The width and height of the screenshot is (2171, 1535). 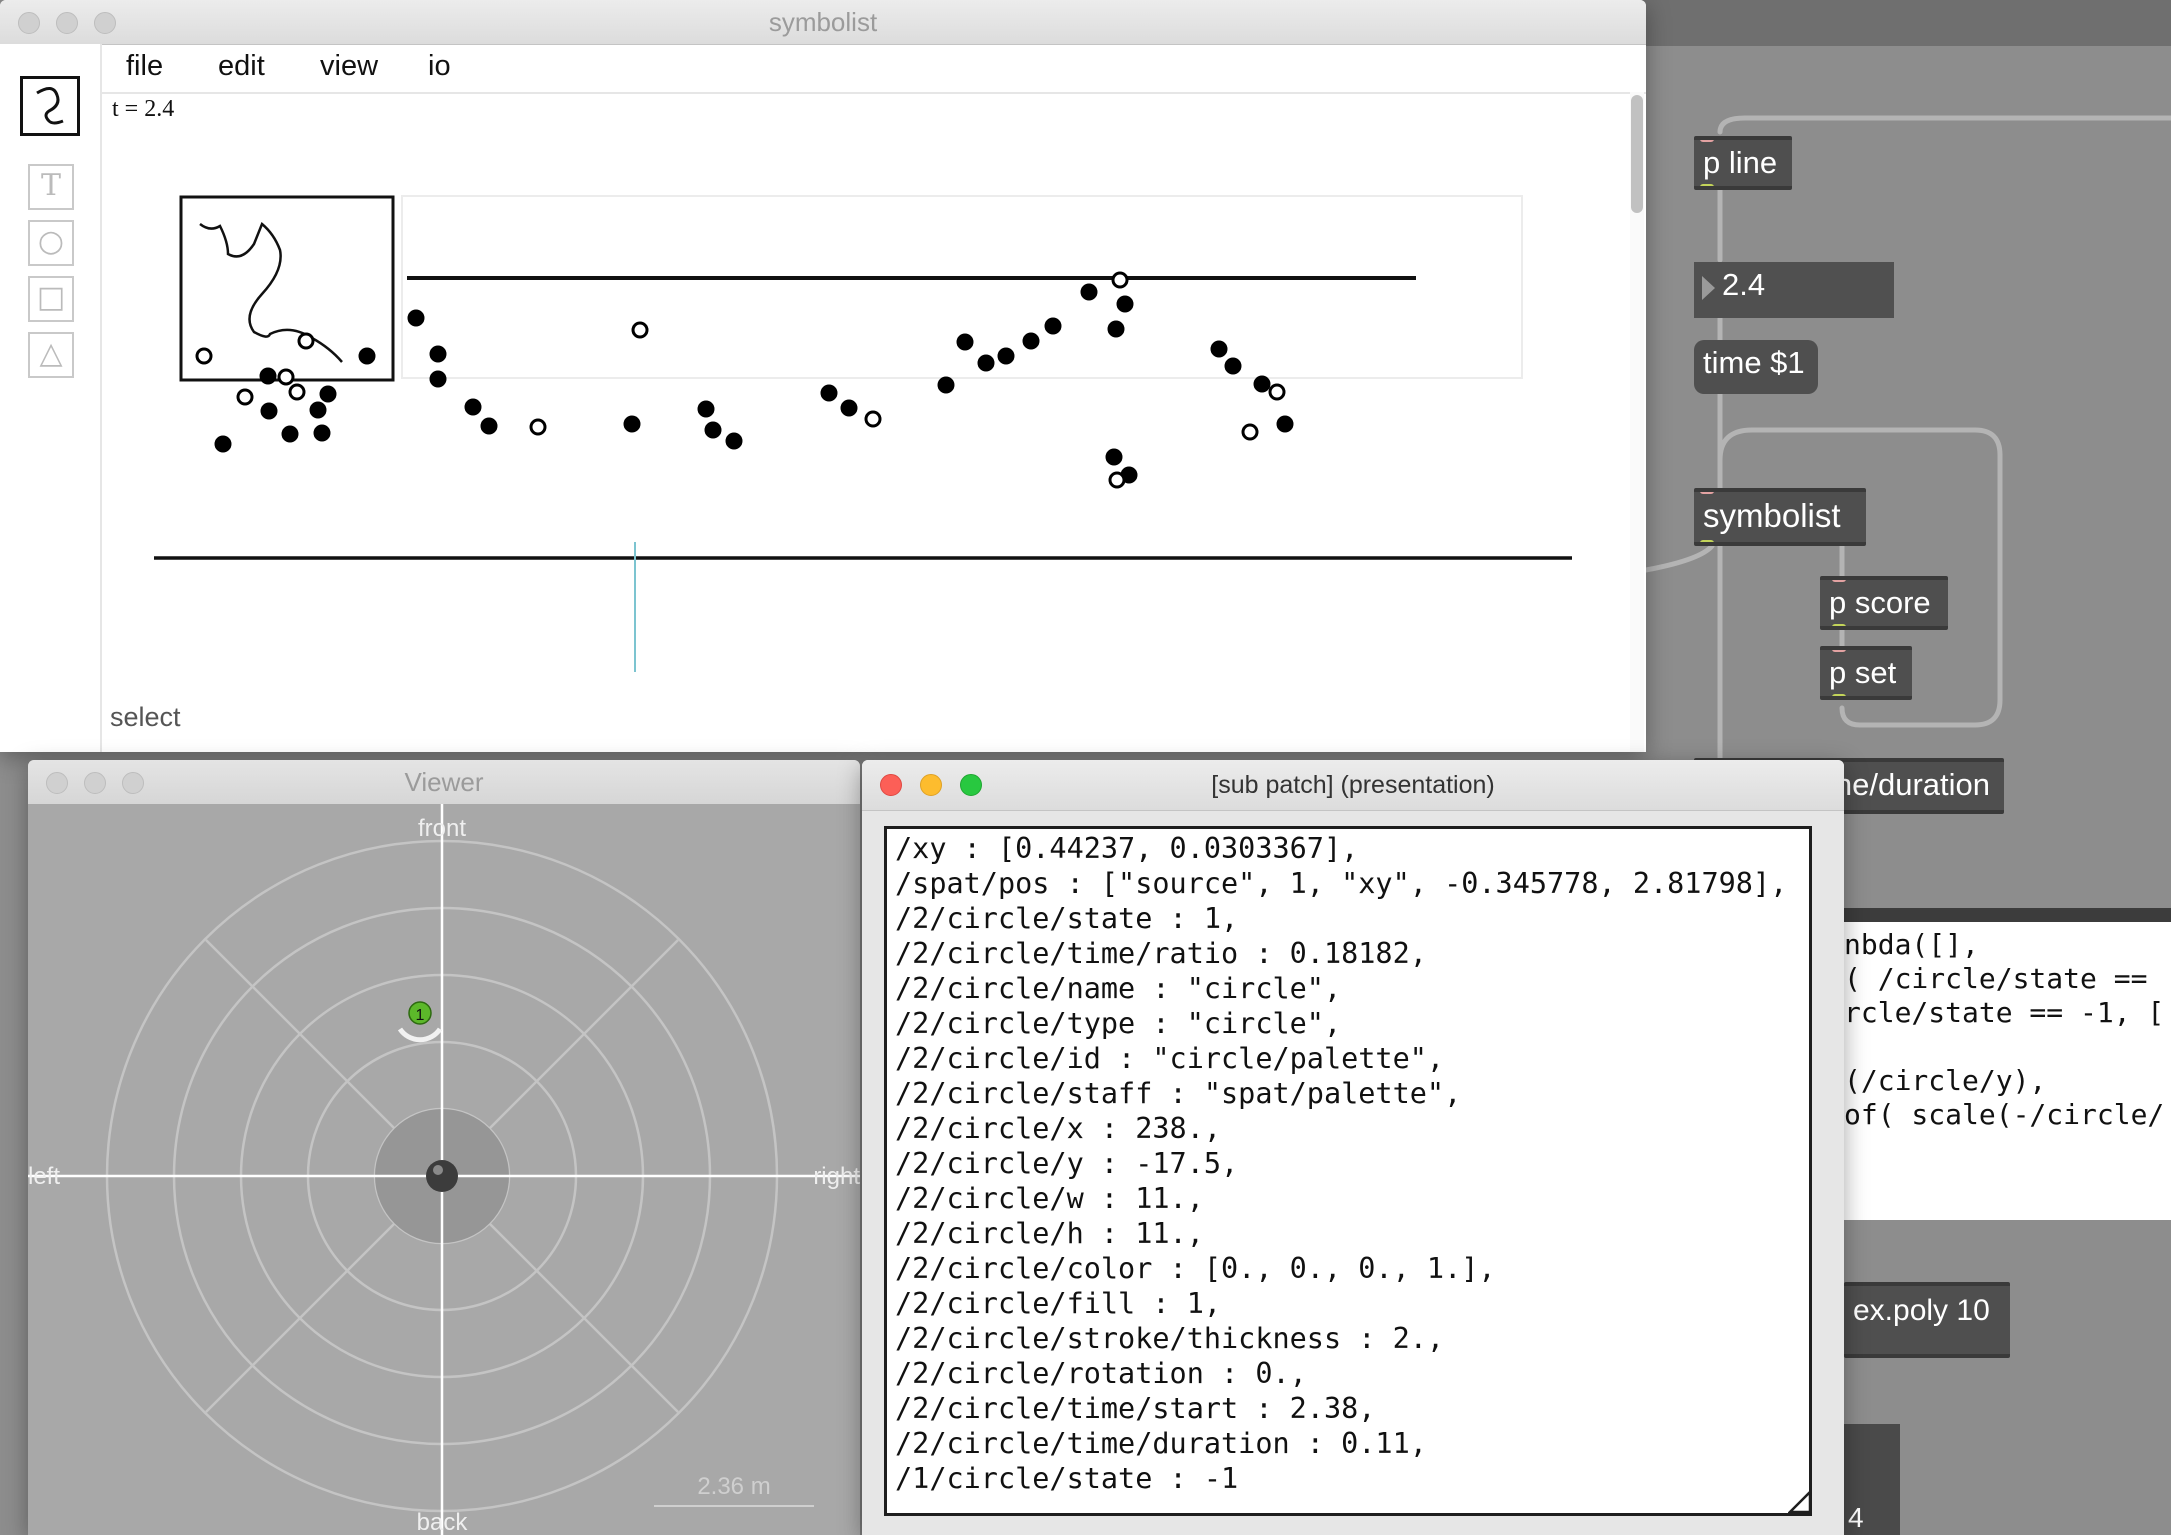 I want to click on viewer-zoom-button, so click(x=133, y=783).